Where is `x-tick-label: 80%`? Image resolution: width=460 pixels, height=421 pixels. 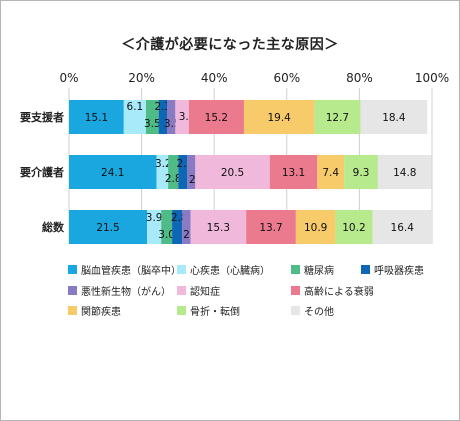
x-tick-label: 80% is located at coordinates (359, 78).